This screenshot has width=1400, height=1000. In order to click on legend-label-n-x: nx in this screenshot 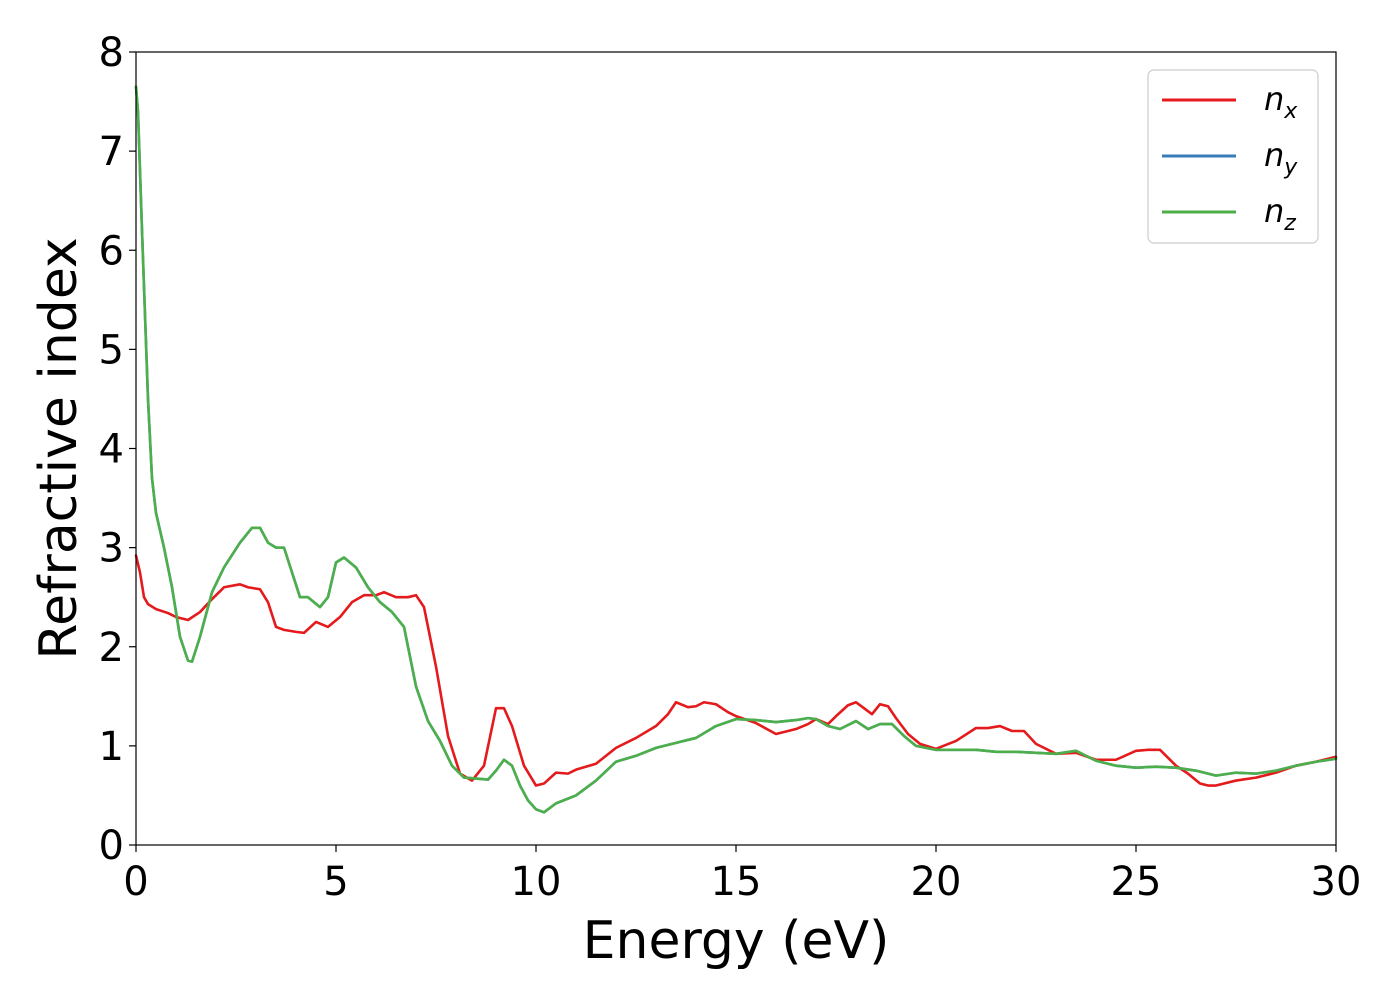, I will do `click(1281, 102)`.